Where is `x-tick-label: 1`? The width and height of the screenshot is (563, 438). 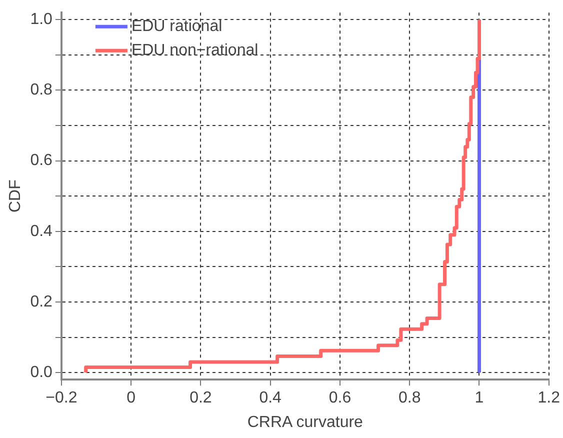
x-tick-label: 1 is located at coordinates (479, 398).